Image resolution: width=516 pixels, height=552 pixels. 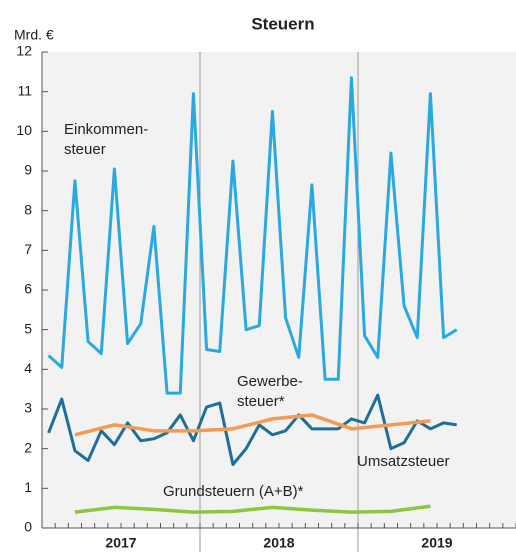 What do you see at coordinates (282, 23) in the screenshot?
I see `chart-title: Steuern` at bounding box center [282, 23].